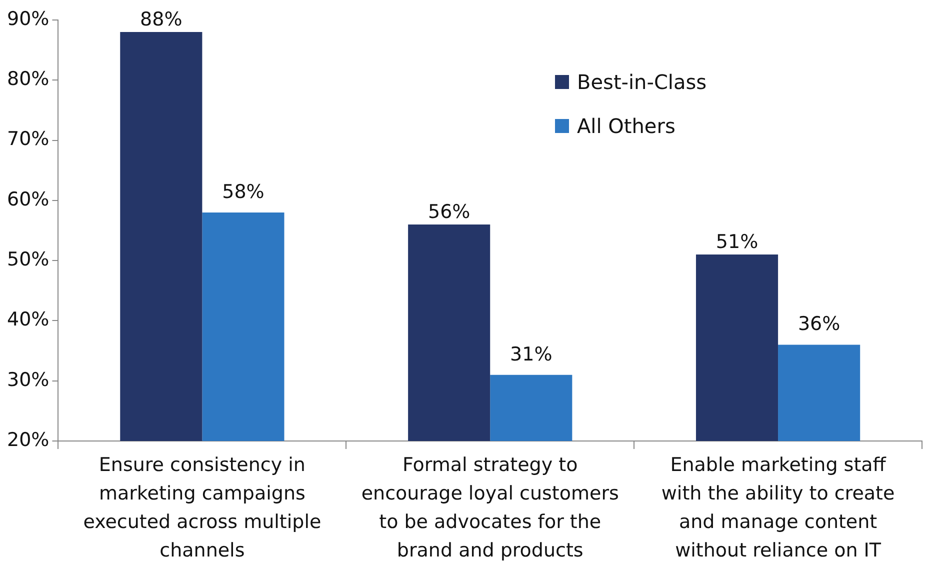 Image resolution: width=930 pixels, height=569 pixels. I want to click on legend-label: Best-in-Class, so click(642, 82).